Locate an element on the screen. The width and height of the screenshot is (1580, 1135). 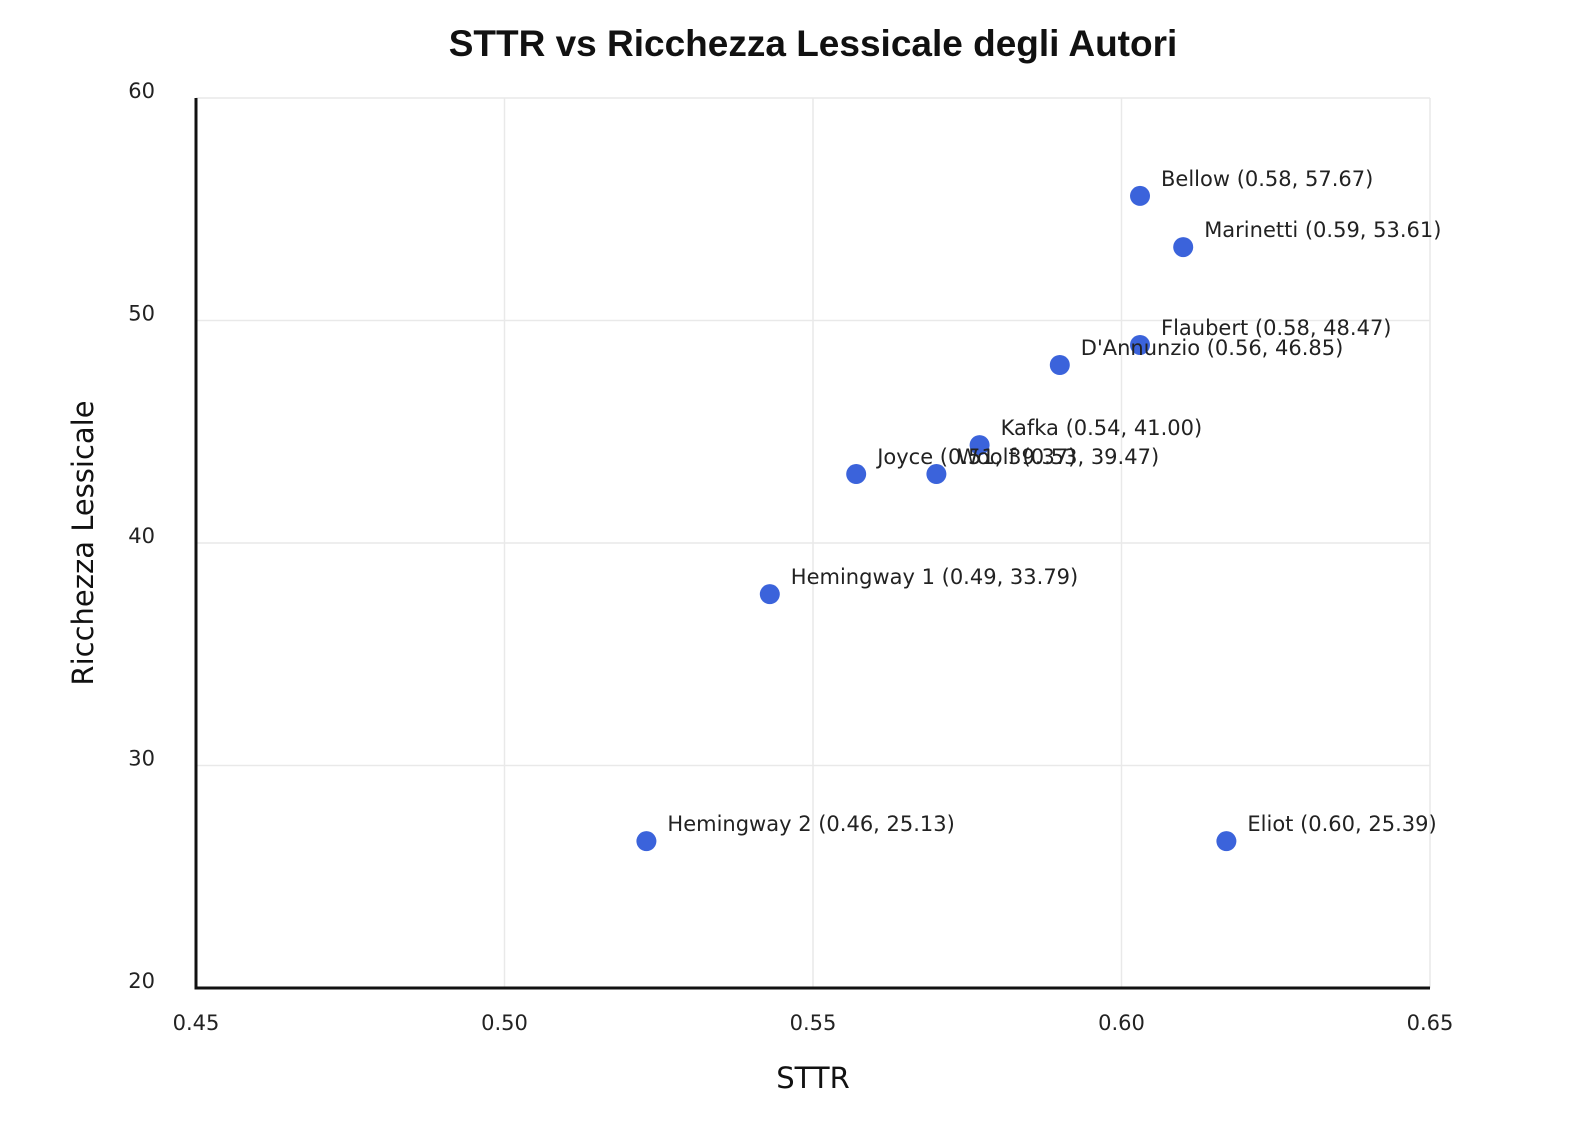
point-label: Hemingway 2 (0.46, 25.13) is located at coordinates (810, 824).